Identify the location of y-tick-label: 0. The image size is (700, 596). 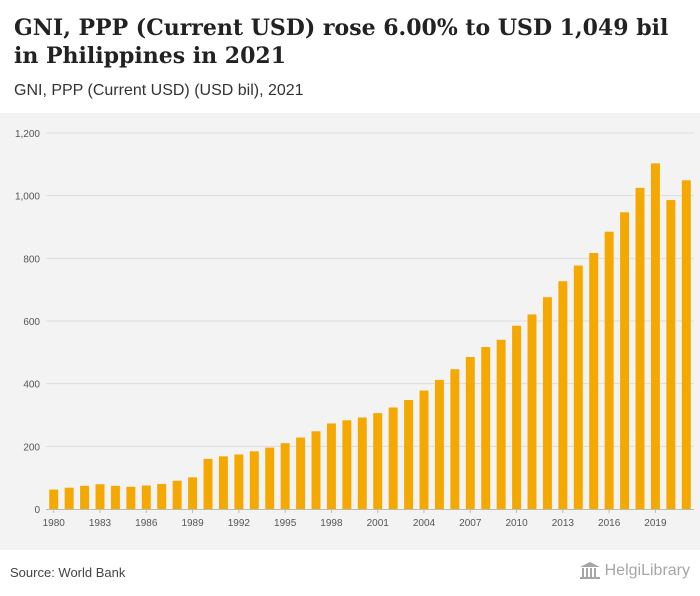
(37, 510).